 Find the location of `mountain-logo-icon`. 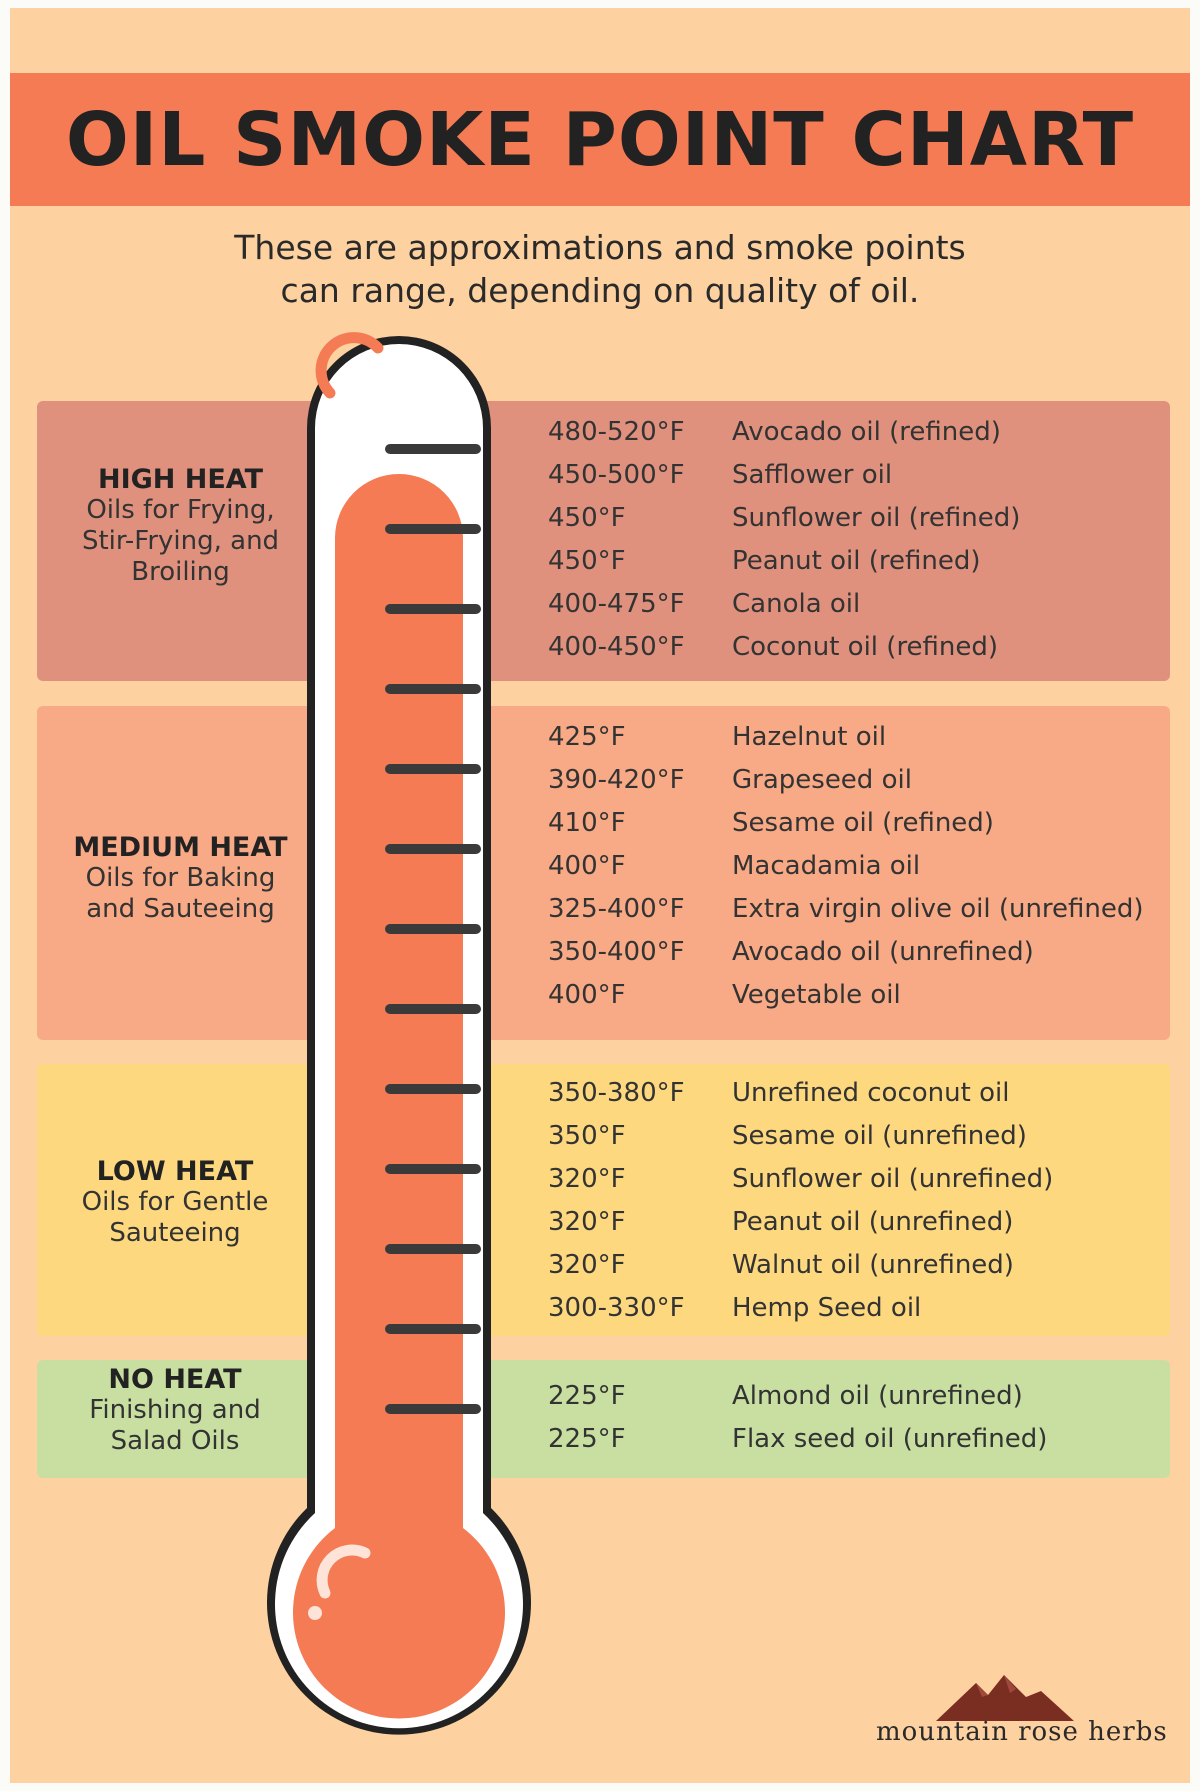

mountain-logo-icon is located at coordinates (1005, 1698).